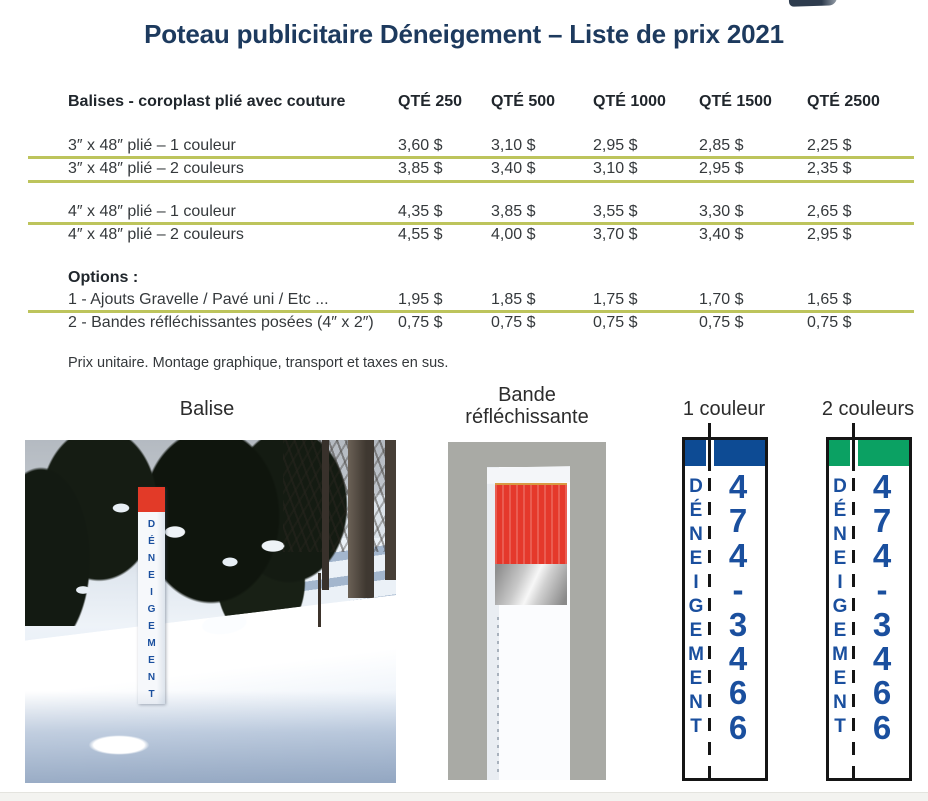 This screenshot has height=801, width=928. What do you see at coordinates (103, 277) in the screenshot?
I see `options-title: Options :` at bounding box center [103, 277].